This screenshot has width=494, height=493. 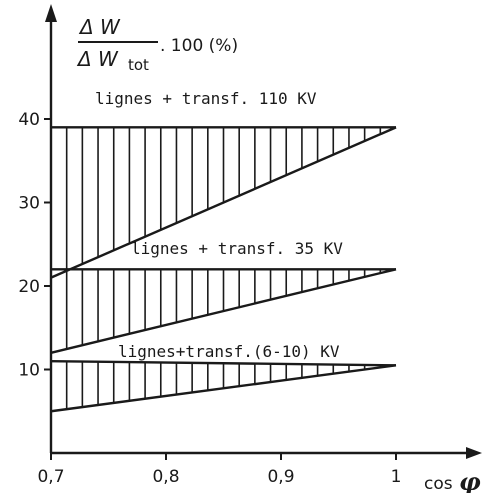 I want to click on x-tick-label: 1, so click(x=396, y=477).